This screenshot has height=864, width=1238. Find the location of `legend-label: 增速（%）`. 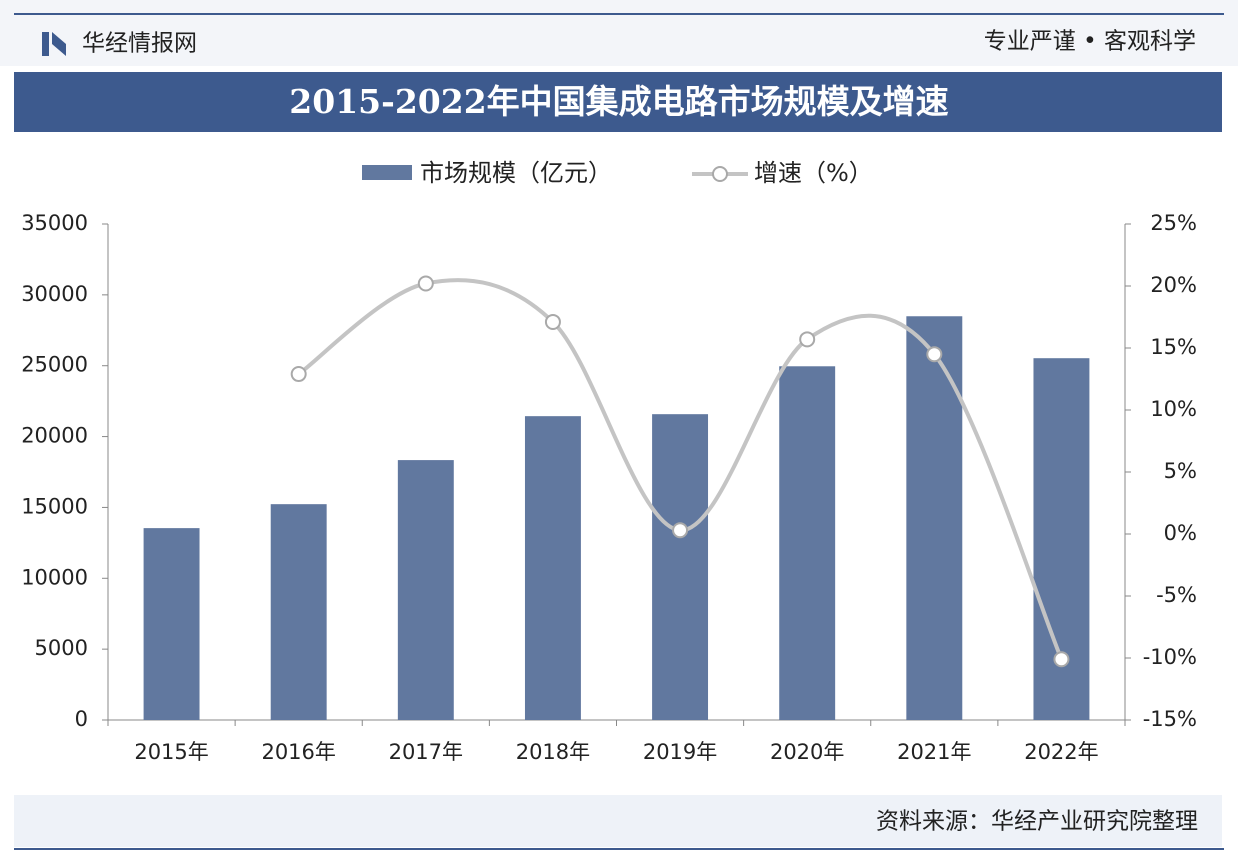

legend-label: 增速（%） is located at coordinates (813, 173).